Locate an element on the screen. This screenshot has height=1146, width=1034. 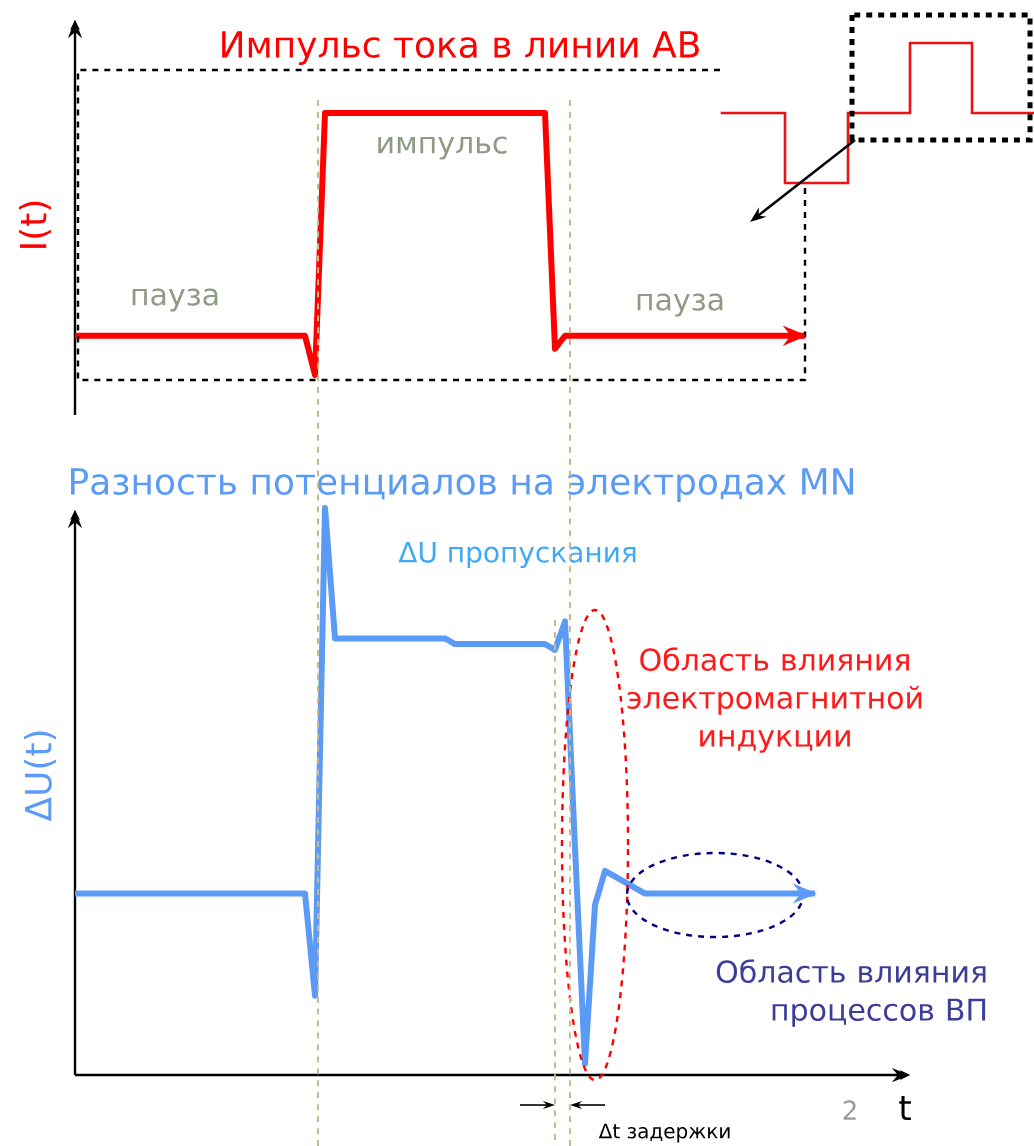
text: Δt задержки is located at coordinates (664, 1133).